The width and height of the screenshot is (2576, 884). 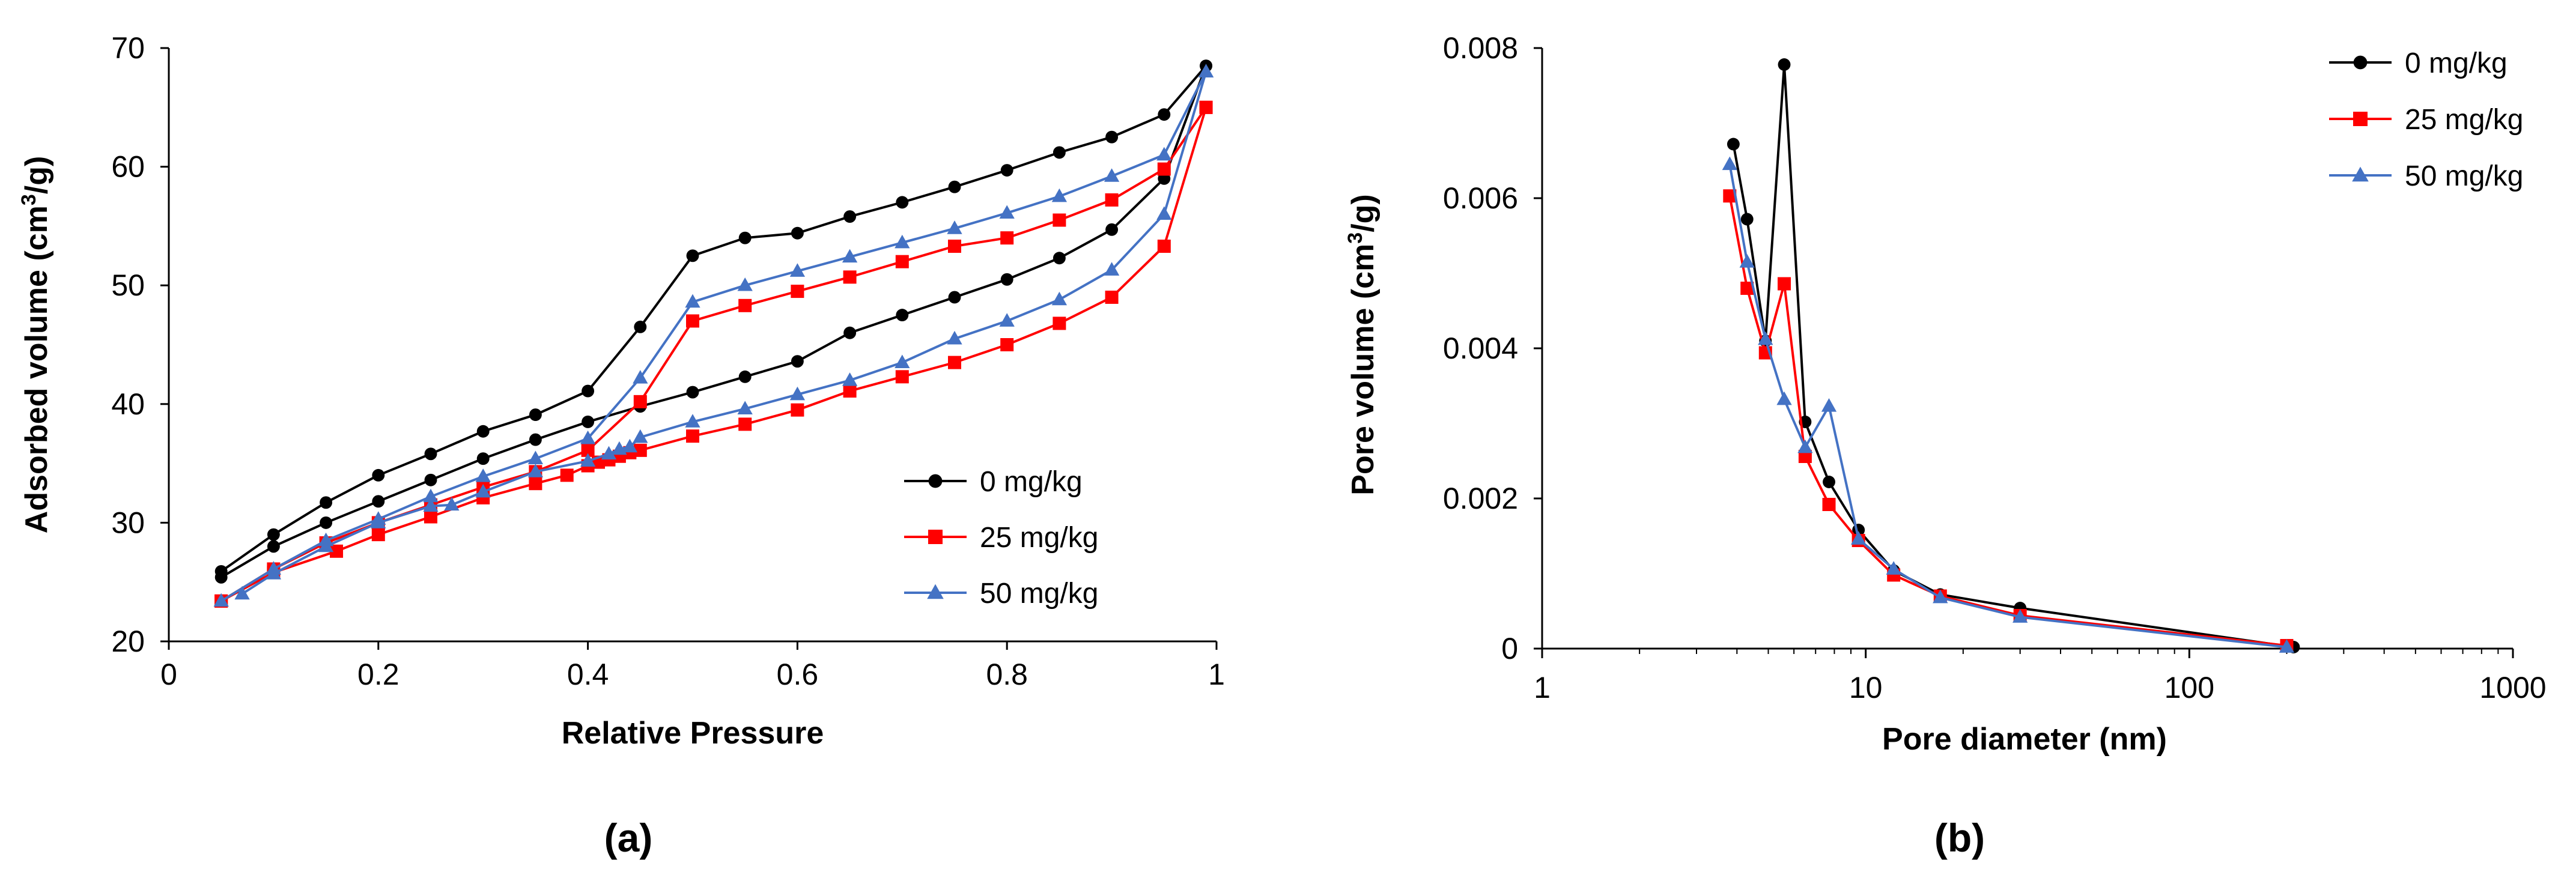 I want to click on chart-a-legend-item: 50 mg/kg, so click(x=1001, y=594).